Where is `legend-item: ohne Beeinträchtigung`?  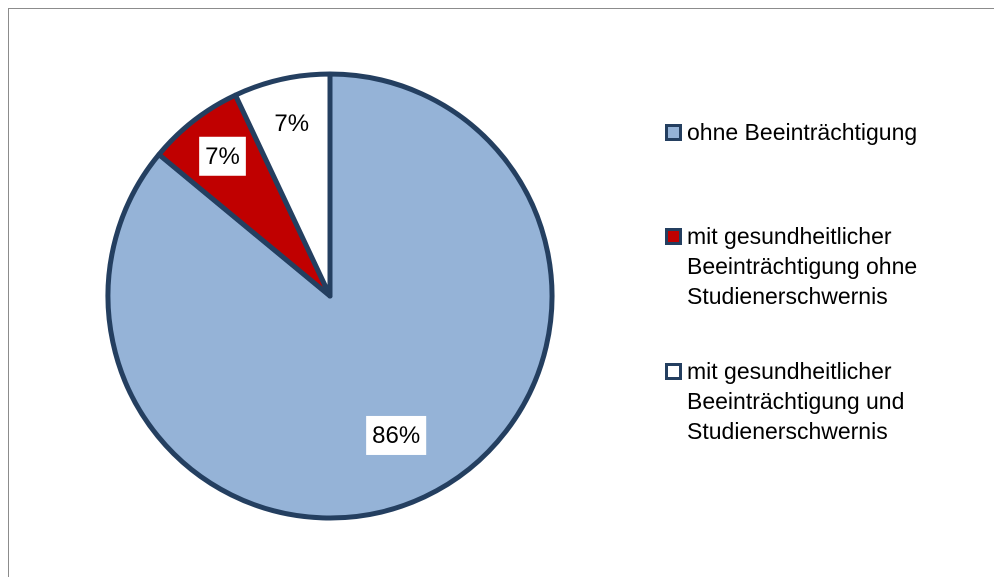
legend-item: ohne Beeinträchtigung is located at coordinates (825, 132).